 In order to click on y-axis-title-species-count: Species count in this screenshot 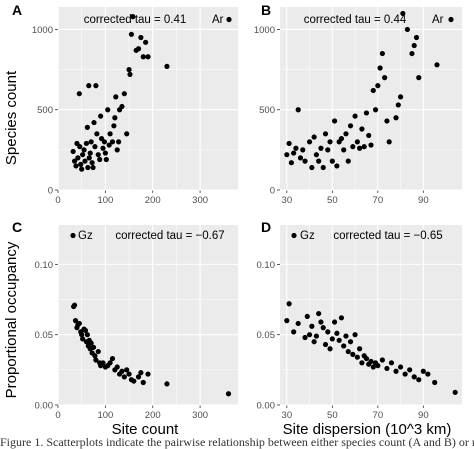, I will do `click(11, 117)`.